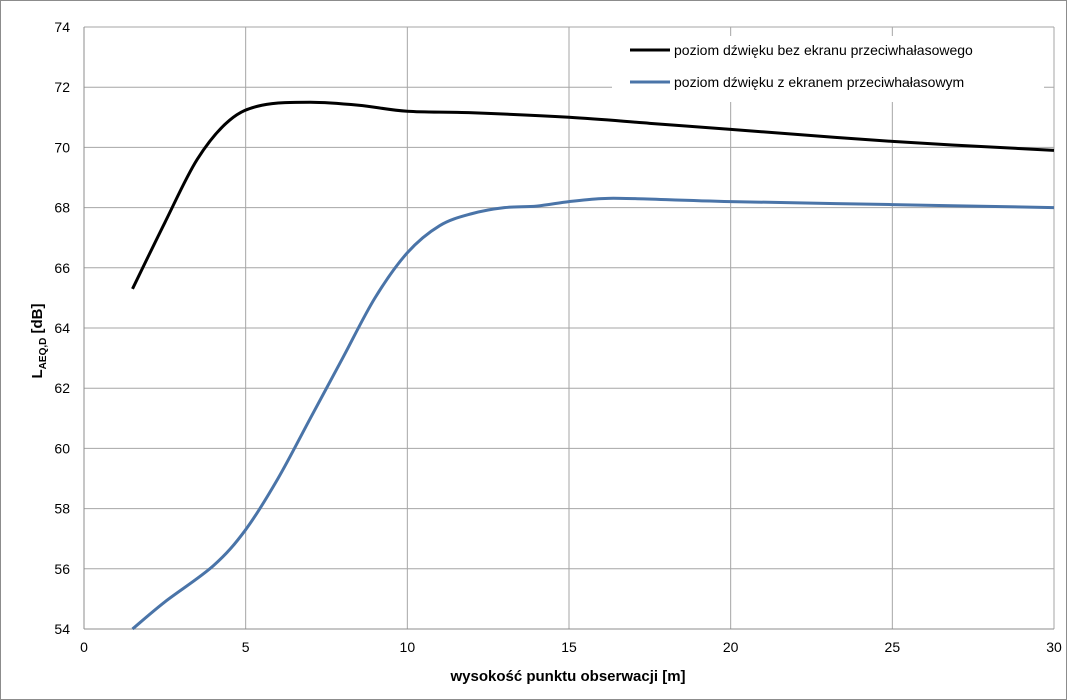 Image resolution: width=1067 pixels, height=700 pixels. I want to click on y-tick-label: 70, so click(62, 147).